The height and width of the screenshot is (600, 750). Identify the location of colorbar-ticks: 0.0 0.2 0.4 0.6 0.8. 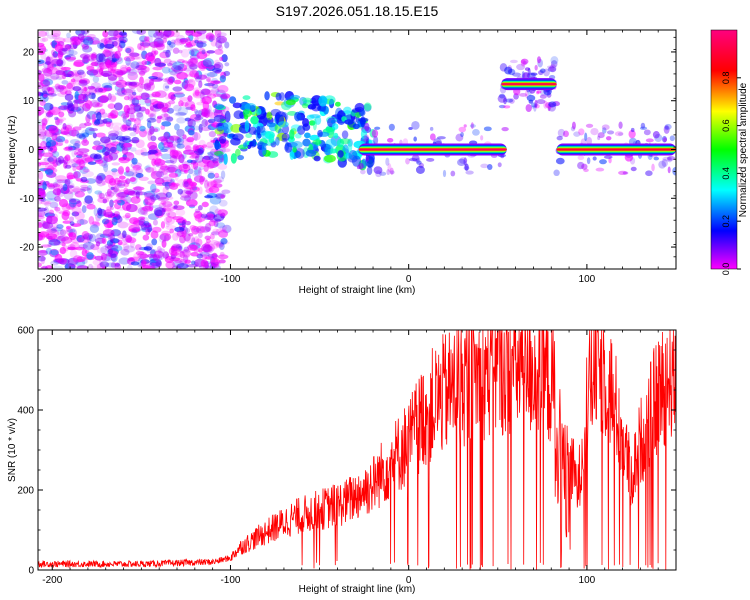
(731, 173).